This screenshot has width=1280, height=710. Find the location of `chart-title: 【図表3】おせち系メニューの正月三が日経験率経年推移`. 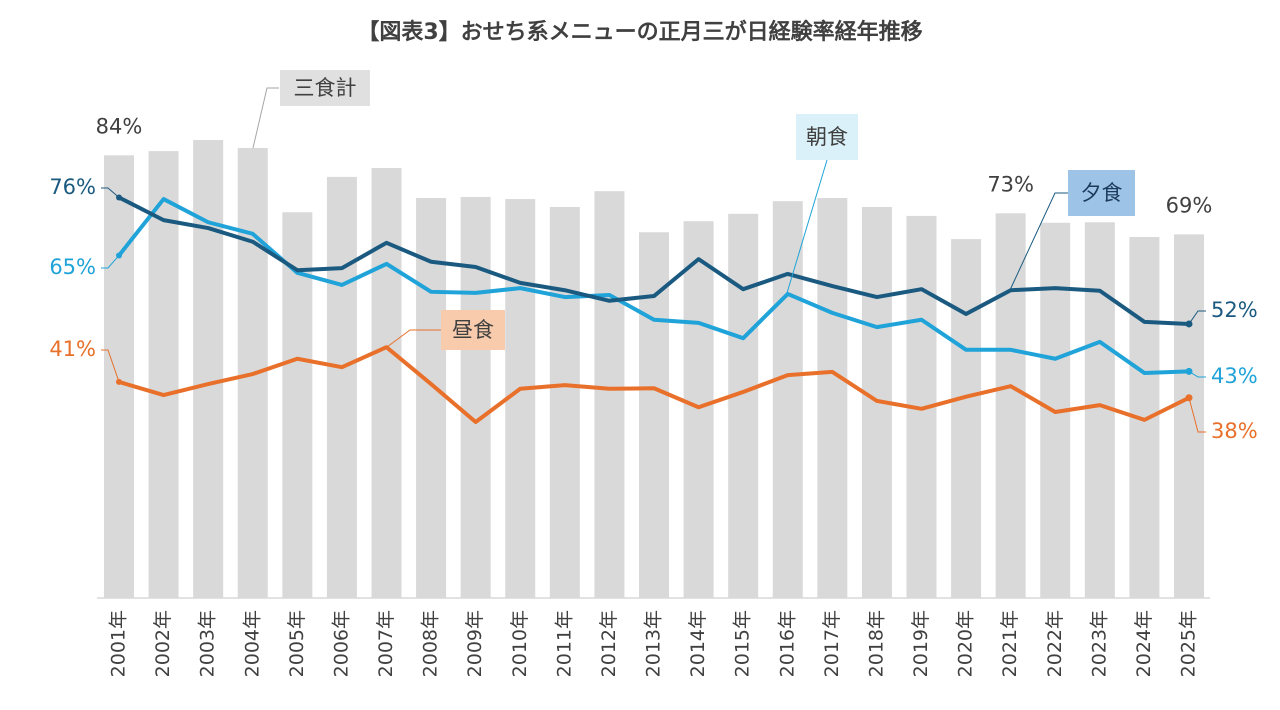

chart-title: 【図表3】おせち系メニューの正月三が日経験率経年推移 is located at coordinates (639, 32).